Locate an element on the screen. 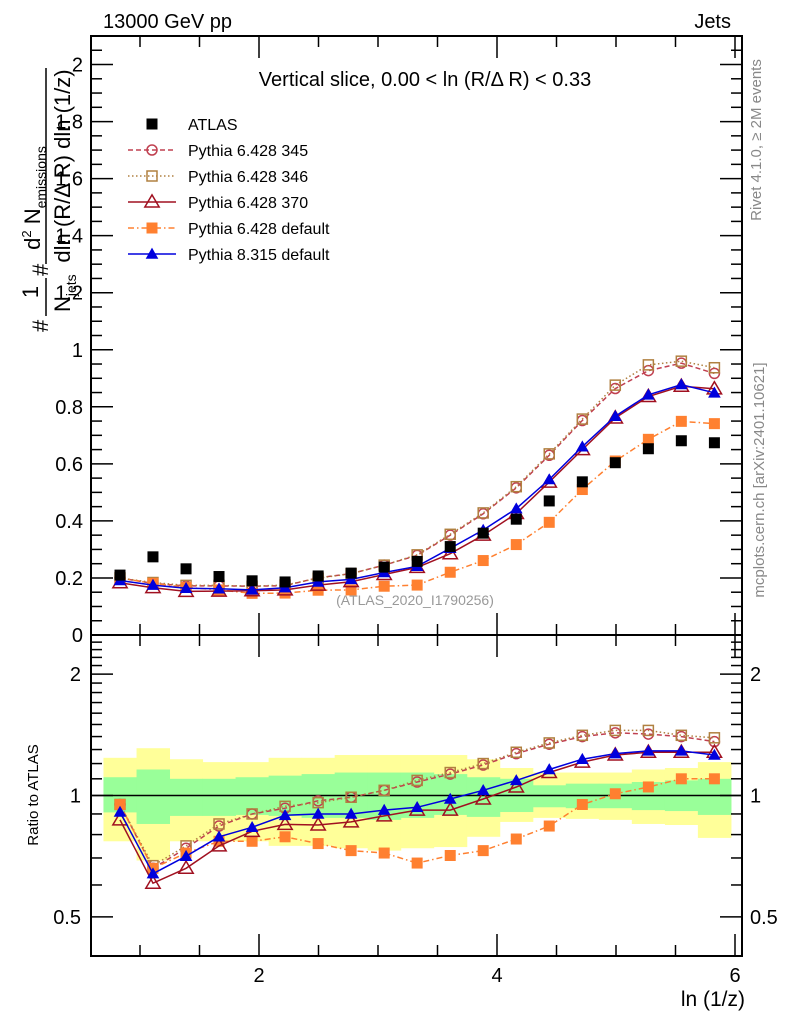 The height and width of the screenshot is (1024, 786). y-tick-label: 0 is located at coordinates (77, 636).